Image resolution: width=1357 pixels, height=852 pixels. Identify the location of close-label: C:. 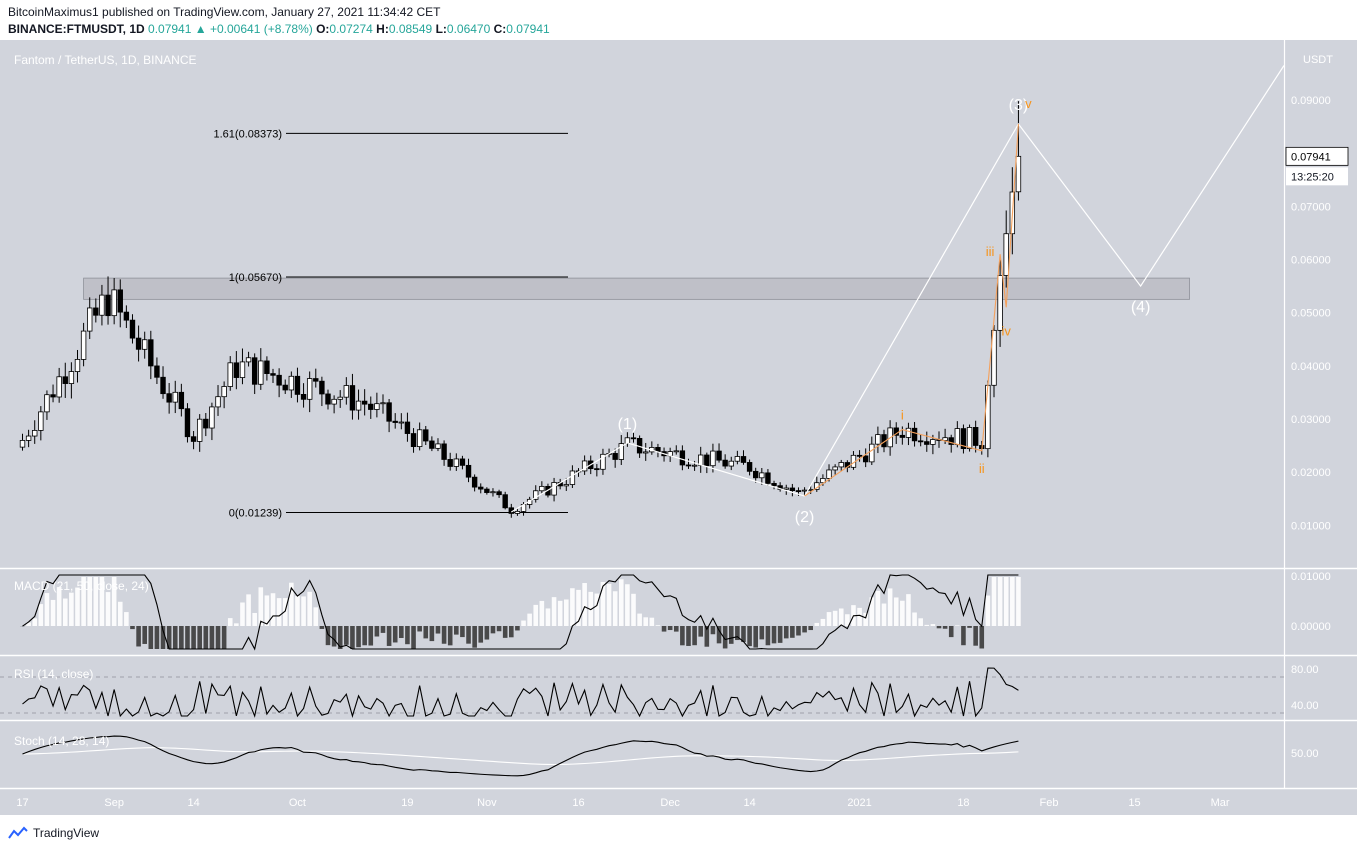
(500, 29).